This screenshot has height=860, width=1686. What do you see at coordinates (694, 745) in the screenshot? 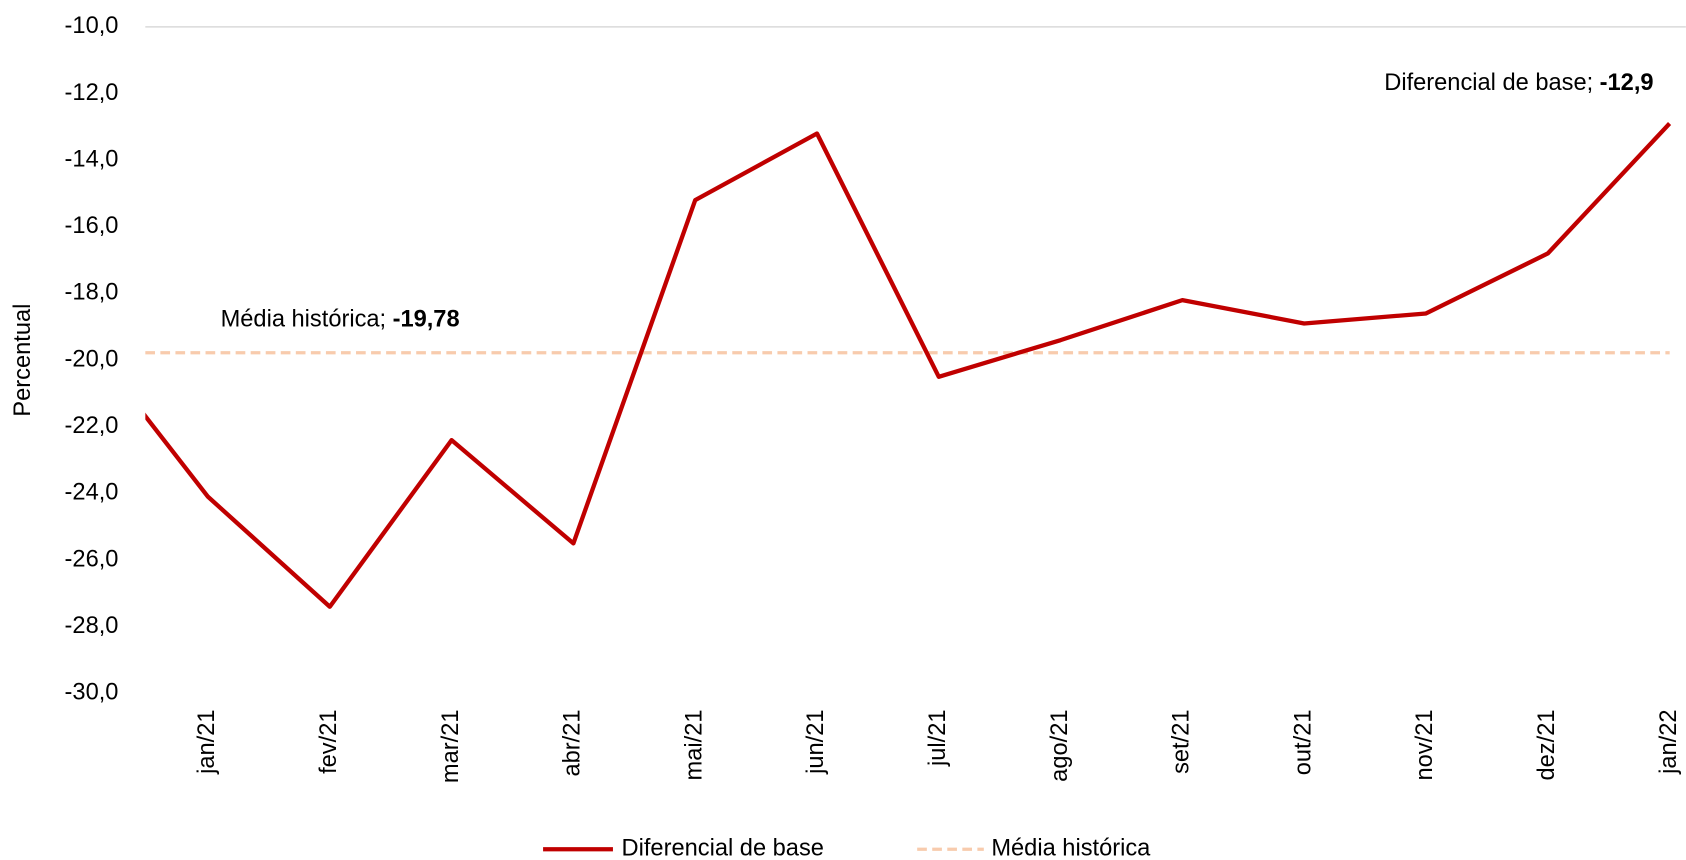
I see `x-tick-label: mai/21` at bounding box center [694, 745].